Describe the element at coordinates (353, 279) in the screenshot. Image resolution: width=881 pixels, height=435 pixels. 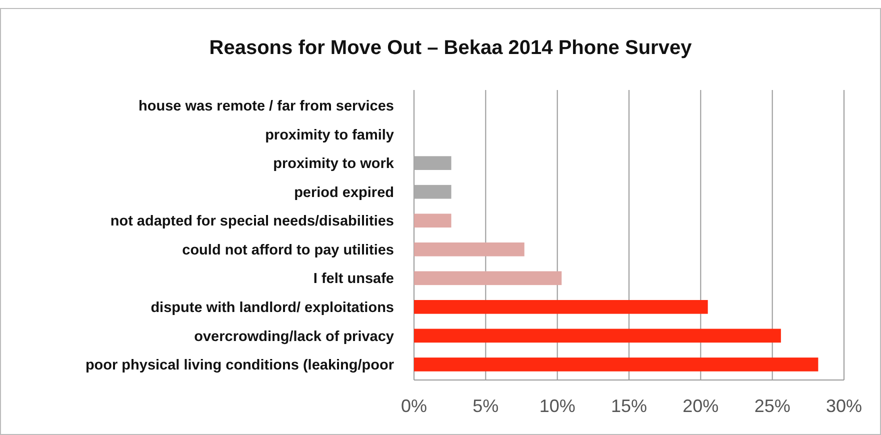
I see `y-tick-label: I felt unsafe` at that location.